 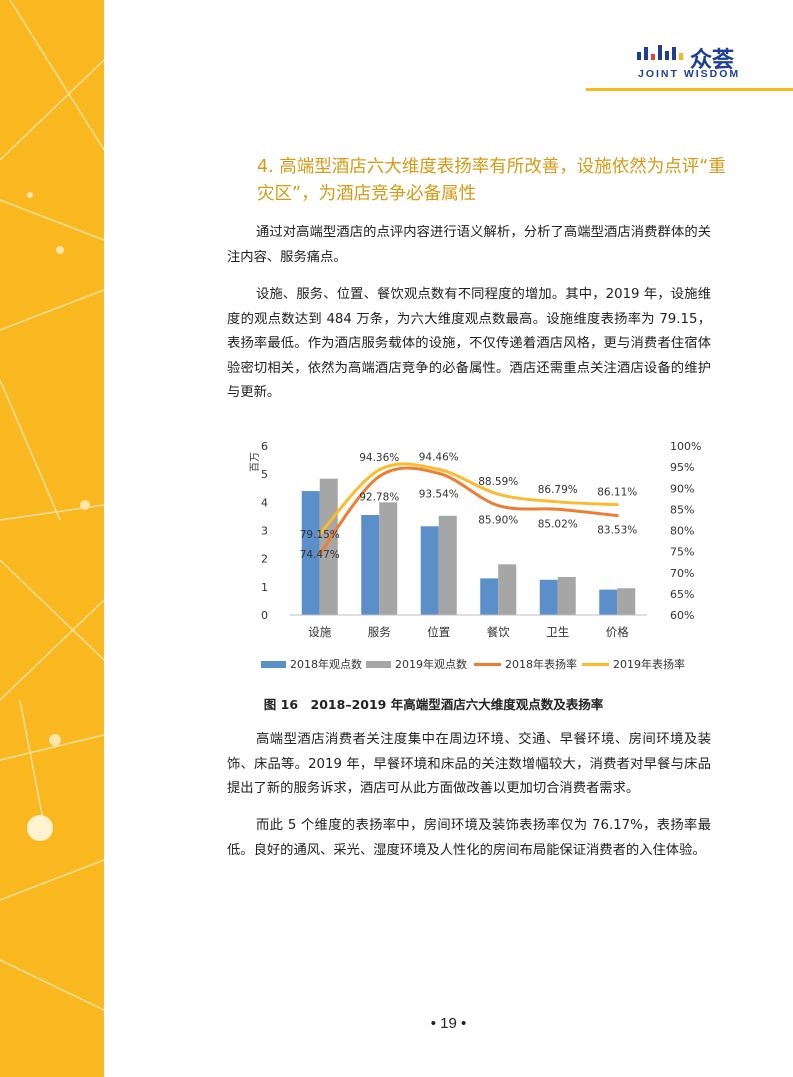 I want to click on data-label-2019-rate: 86.79%, so click(x=558, y=490).